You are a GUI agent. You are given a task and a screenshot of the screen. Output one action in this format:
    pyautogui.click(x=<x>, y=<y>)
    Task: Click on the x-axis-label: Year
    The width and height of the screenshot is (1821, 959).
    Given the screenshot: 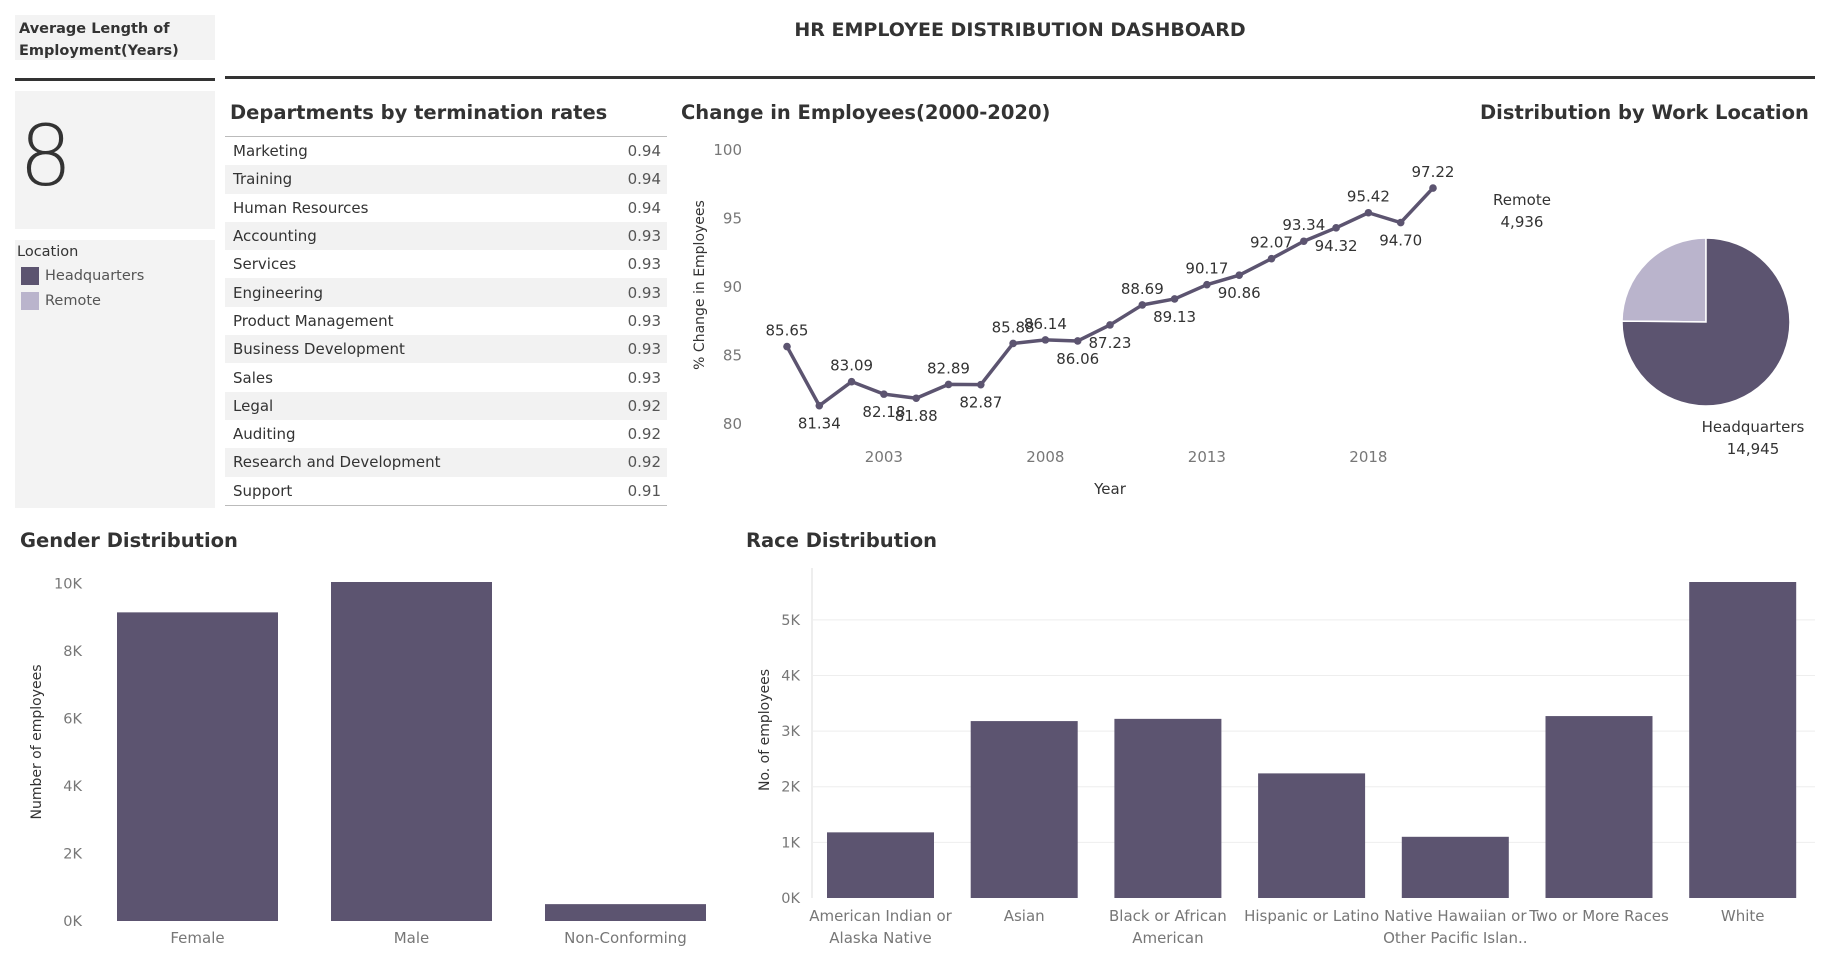 What is the action you would take?
    pyautogui.click(x=1110, y=489)
    